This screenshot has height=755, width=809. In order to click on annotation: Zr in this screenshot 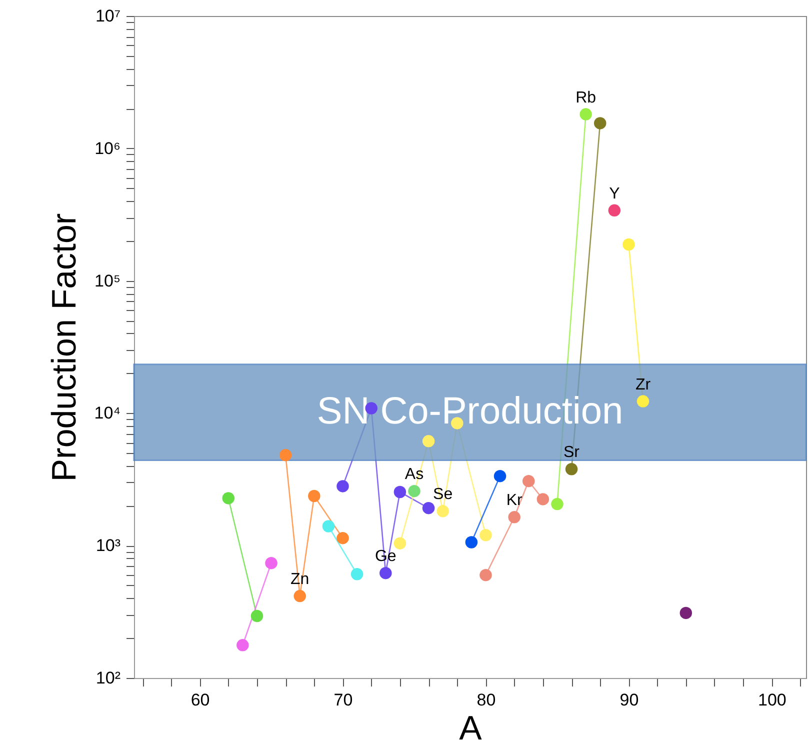, I will do `click(643, 385)`.